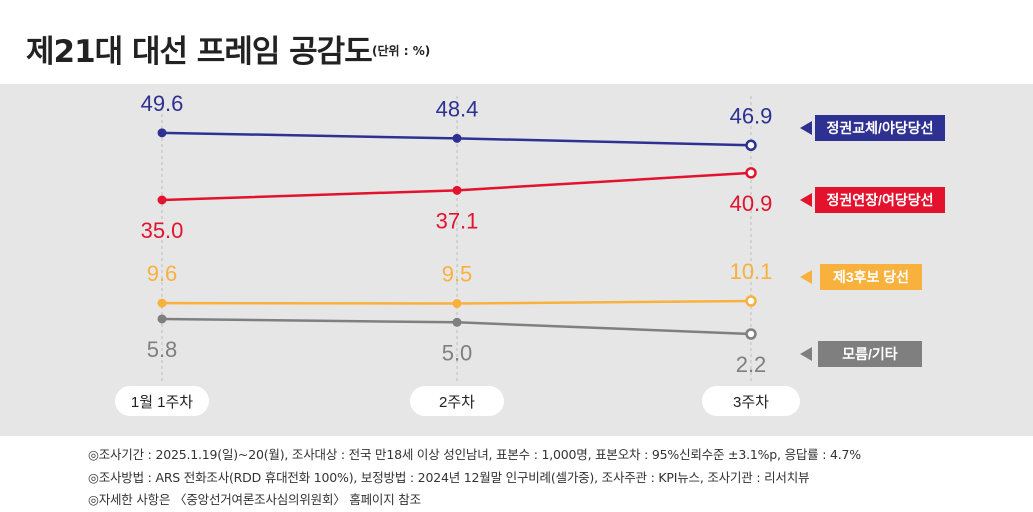 This screenshot has width=1033, height=512. I want to click on data-label-2-3: 40.9, so click(751, 203).